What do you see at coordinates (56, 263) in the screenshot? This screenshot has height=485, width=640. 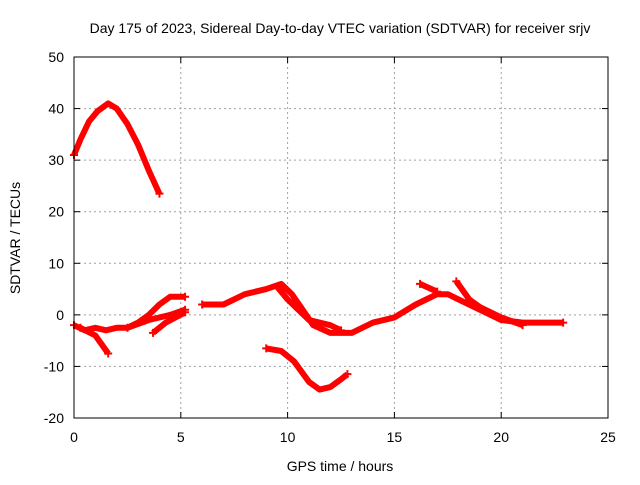 I see `y-tick-label: 10` at bounding box center [56, 263].